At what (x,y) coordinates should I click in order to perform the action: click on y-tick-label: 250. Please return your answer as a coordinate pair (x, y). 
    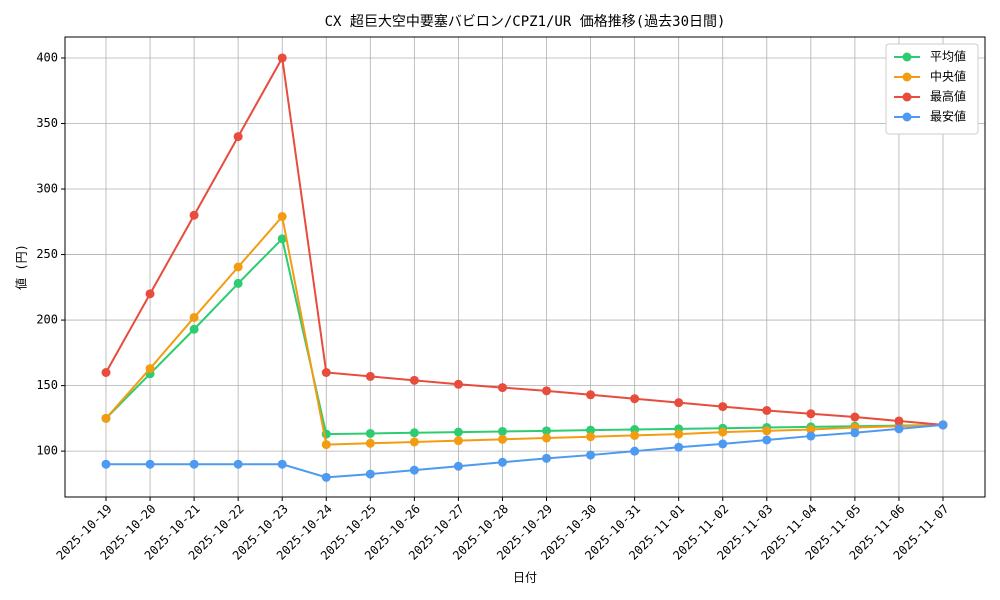
    Looking at the image, I should click on (47, 254).